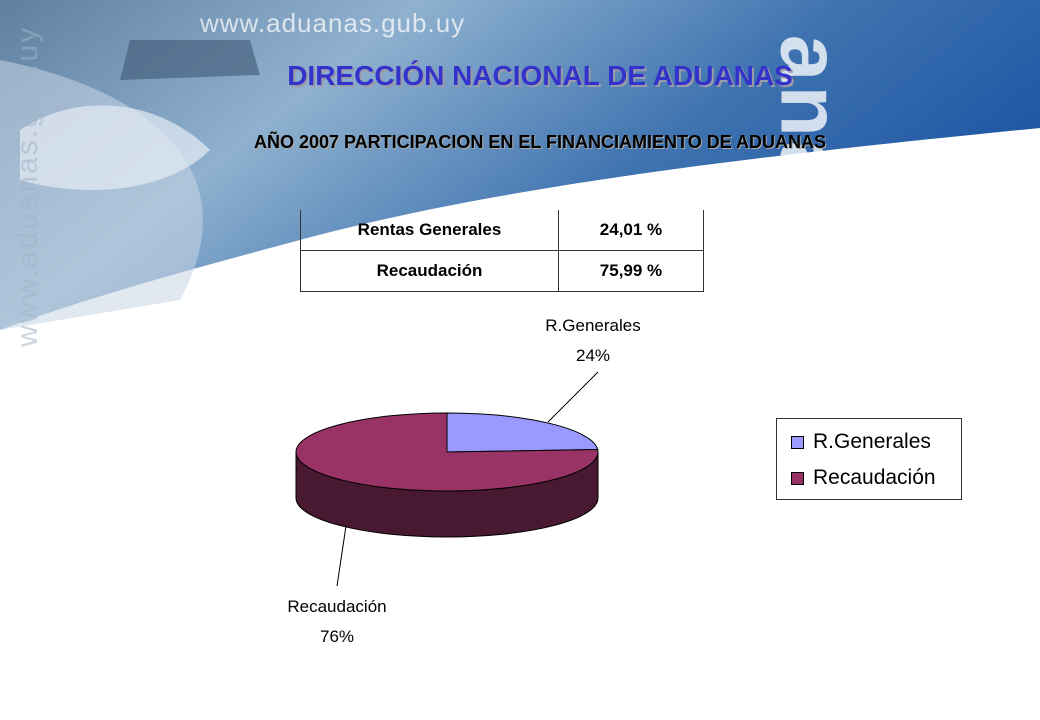  I want to click on legend-swatch-recaudacion, so click(797, 478).